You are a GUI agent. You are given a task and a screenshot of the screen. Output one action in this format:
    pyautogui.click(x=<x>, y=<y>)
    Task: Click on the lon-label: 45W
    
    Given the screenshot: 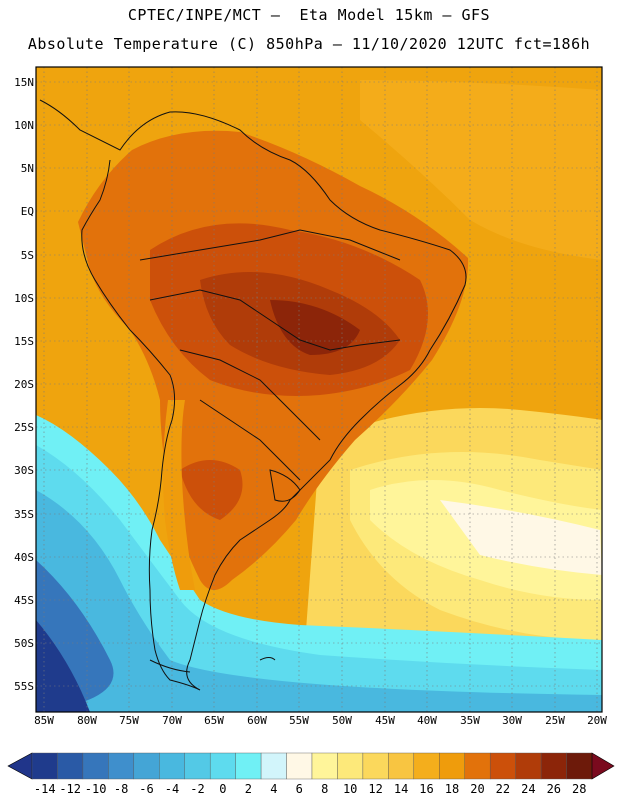 What is the action you would take?
    pyautogui.click(x=385, y=720)
    